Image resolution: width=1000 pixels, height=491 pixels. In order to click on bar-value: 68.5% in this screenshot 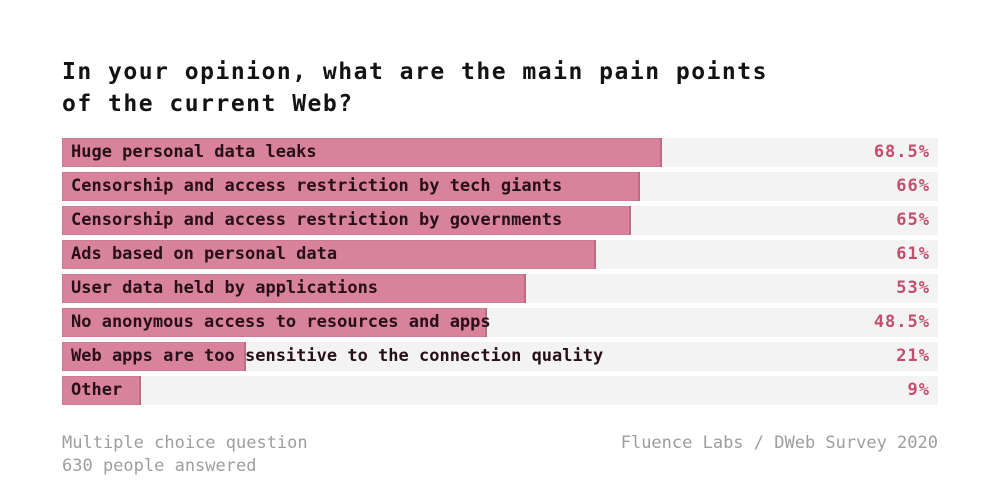, I will do `click(901, 152)`.